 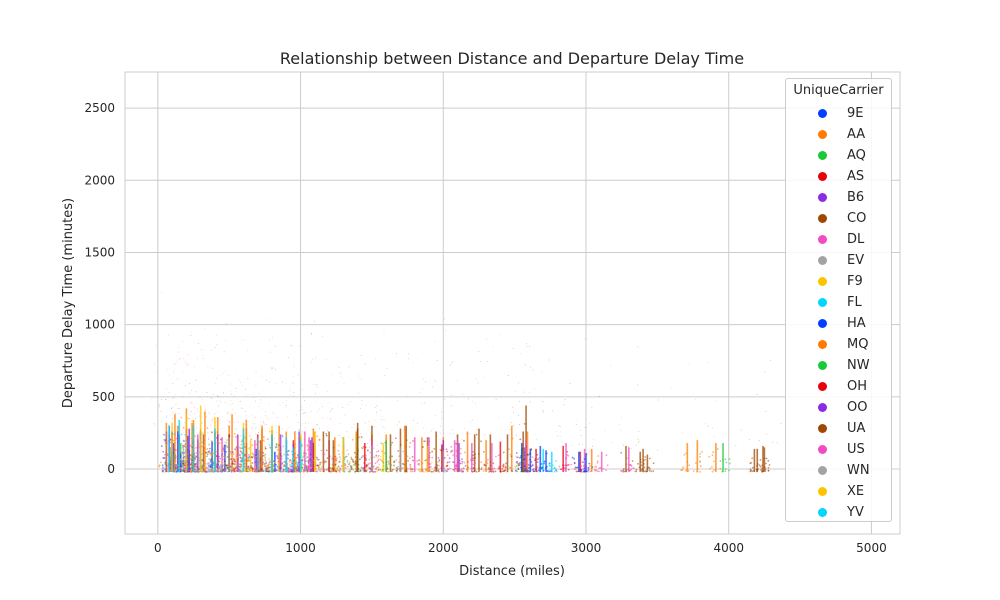 I want to click on legend-item-aq: AQ, so click(x=828, y=155).